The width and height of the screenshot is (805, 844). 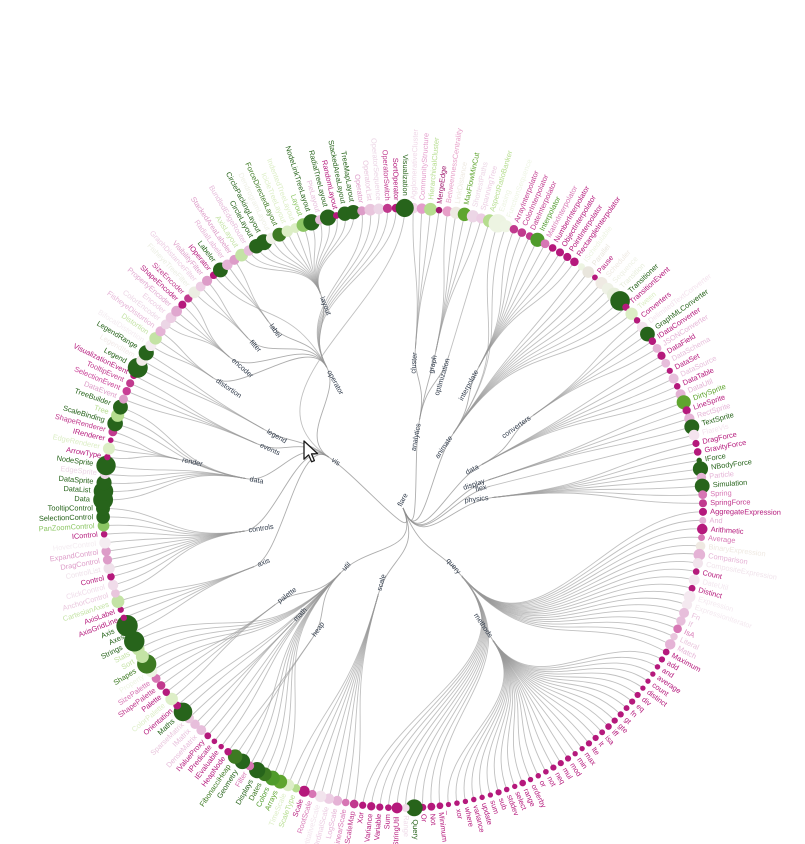 What do you see at coordinates (368, 827) in the screenshot?
I see `tree-leaf-label: Variance` at bounding box center [368, 827].